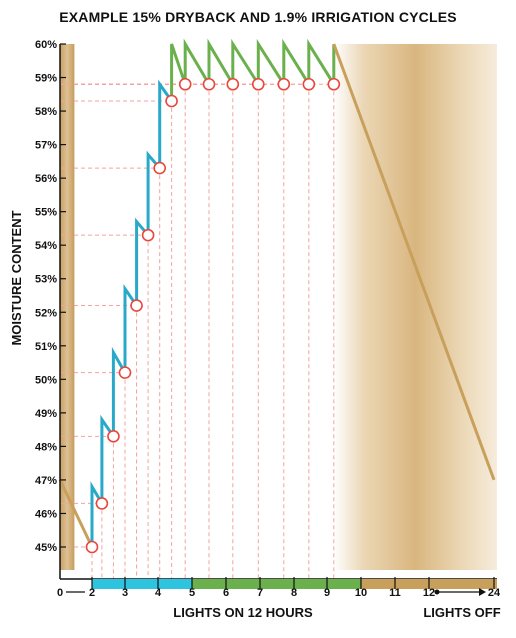 The height and width of the screenshot is (638, 516). I want to click on y-axis-label: MOISTURE CONTENT, so click(16, 277).